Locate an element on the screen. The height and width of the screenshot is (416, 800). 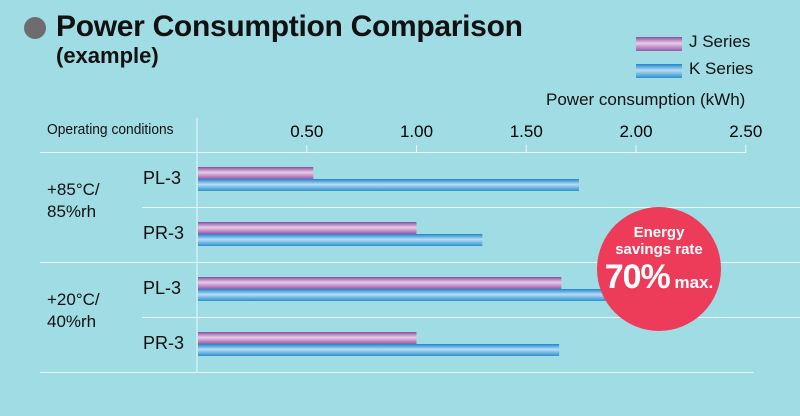
x-tick-label: 2.50 is located at coordinates (745, 131).